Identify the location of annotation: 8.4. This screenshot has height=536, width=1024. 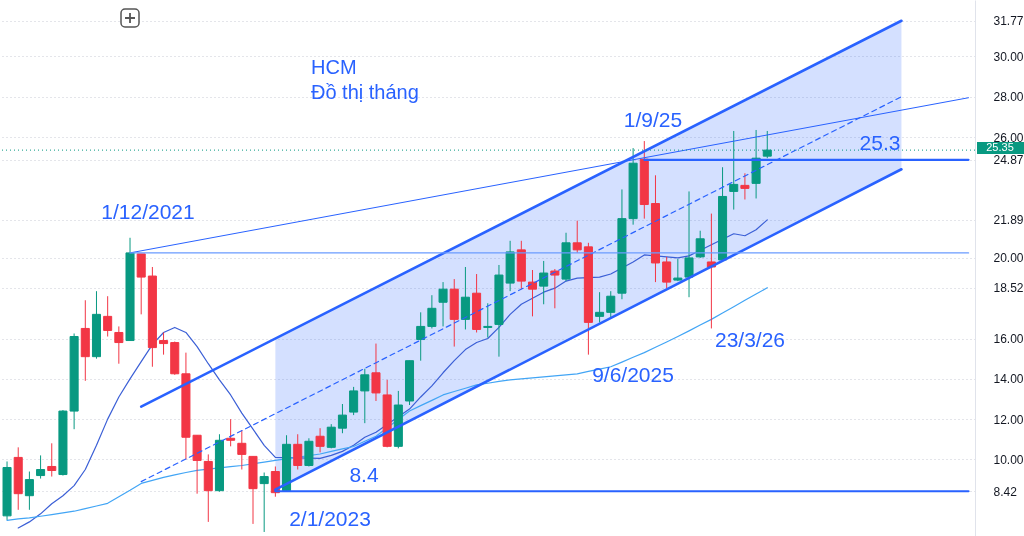
(364, 474).